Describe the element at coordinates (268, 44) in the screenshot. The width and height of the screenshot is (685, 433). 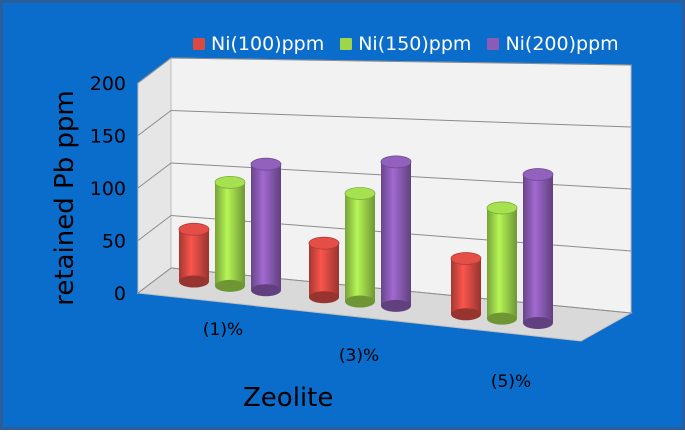
I see `legend-label-ni100: Ni(100)ppm` at that location.